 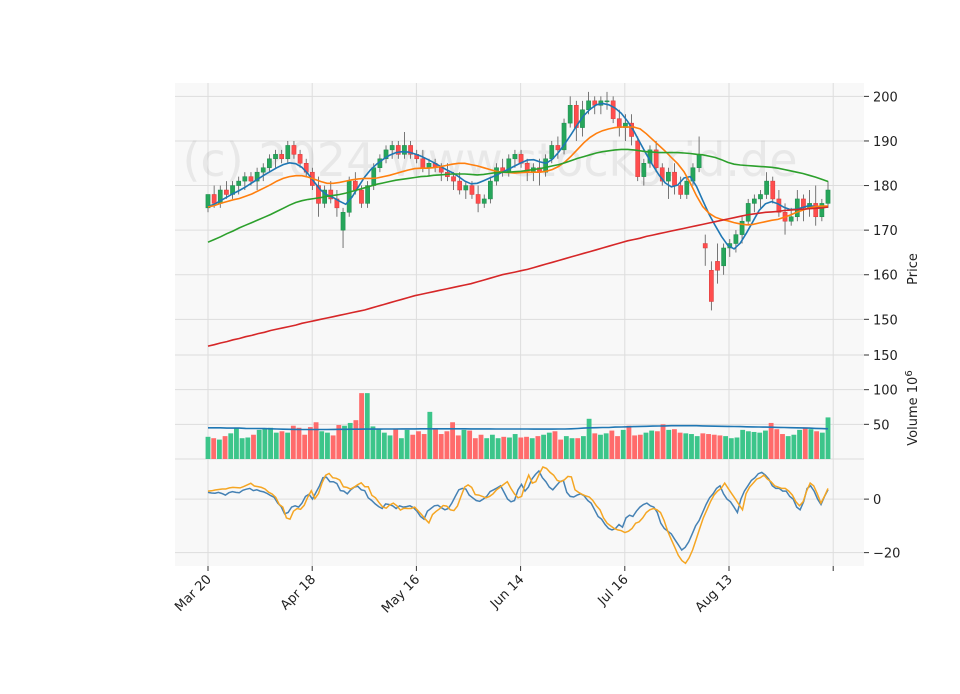 What do you see at coordinates (885, 187) in the screenshot?
I see `price-y-tick-label: 180` at bounding box center [885, 187].